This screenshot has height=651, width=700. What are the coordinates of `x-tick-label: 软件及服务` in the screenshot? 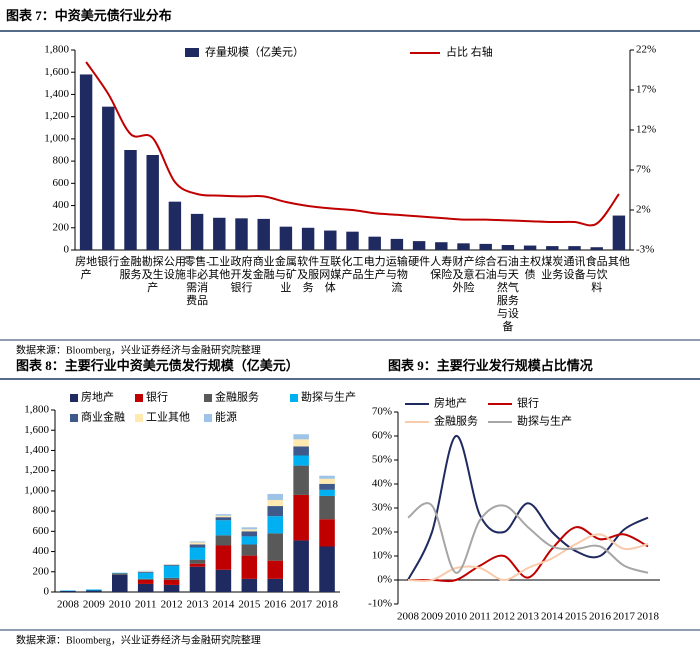 It's located at (308, 274).